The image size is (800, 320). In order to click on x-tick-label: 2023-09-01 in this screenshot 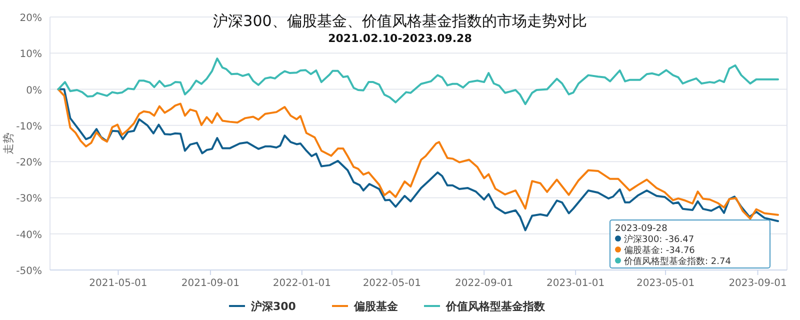, I will do `click(757, 283)`.